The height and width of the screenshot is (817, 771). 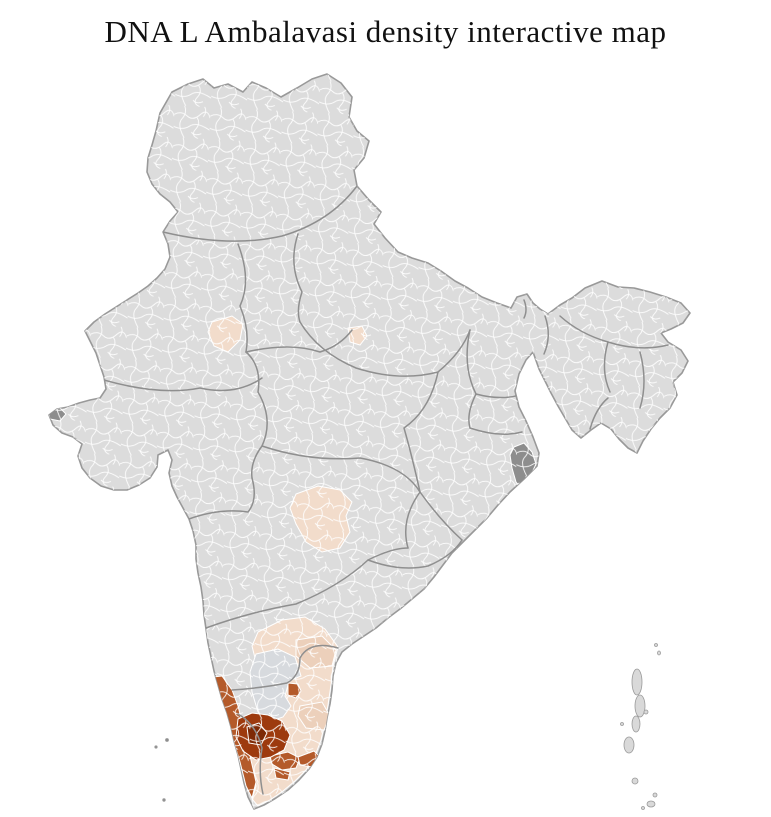 What do you see at coordinates (385, 31) in the screenshot?
I see `map-title: DNA L Ambalavasi density interactive map` at bounding box center [385, 31].